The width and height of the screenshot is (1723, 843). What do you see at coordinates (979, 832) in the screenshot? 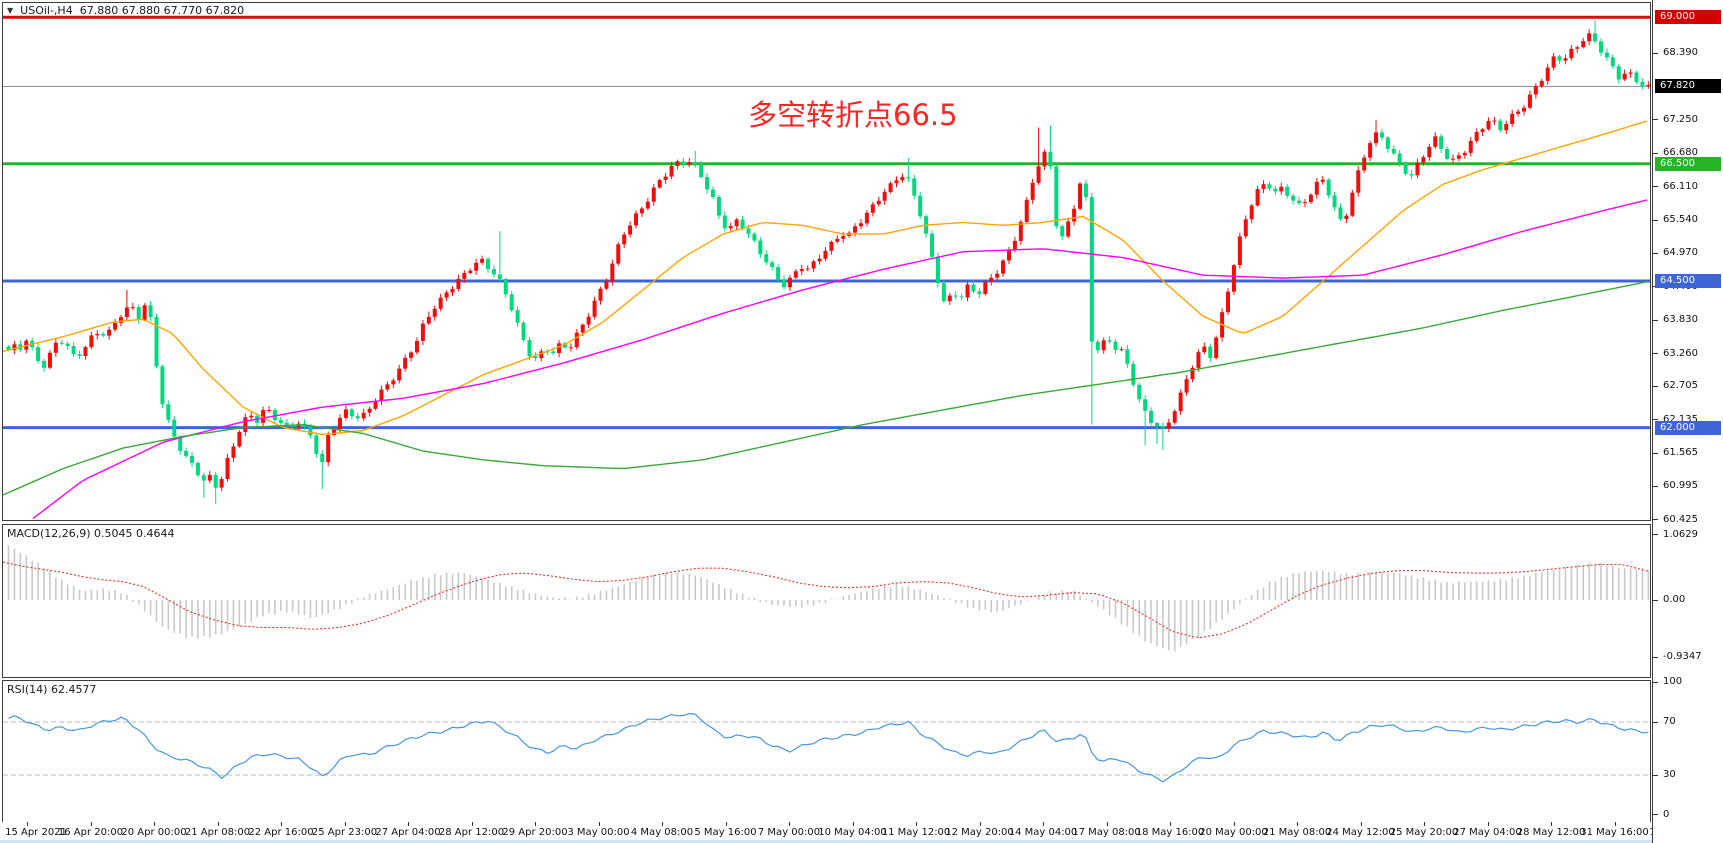
I see `time-label: 12 May 20:00` at bounding box center [979, 832].